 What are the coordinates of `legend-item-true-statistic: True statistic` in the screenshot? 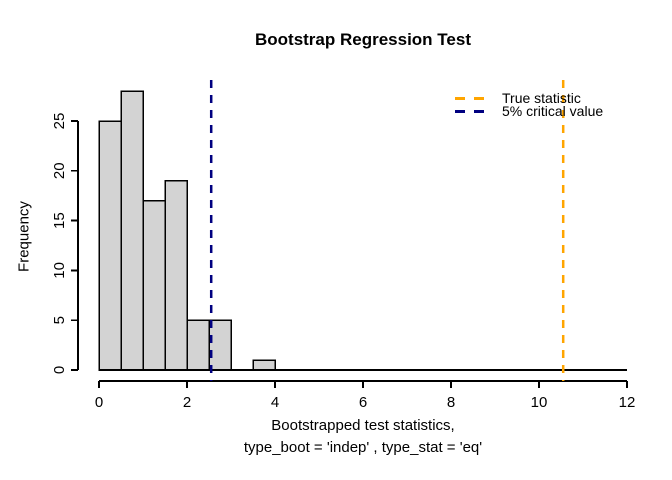 It's located at (529, 98).